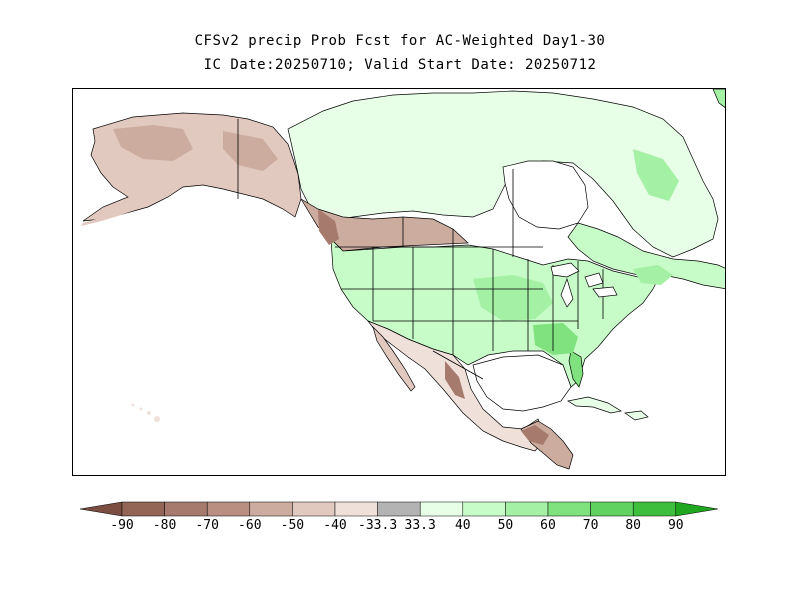  I want to click on colorbar-tick-label: 60, so click(548, 525).